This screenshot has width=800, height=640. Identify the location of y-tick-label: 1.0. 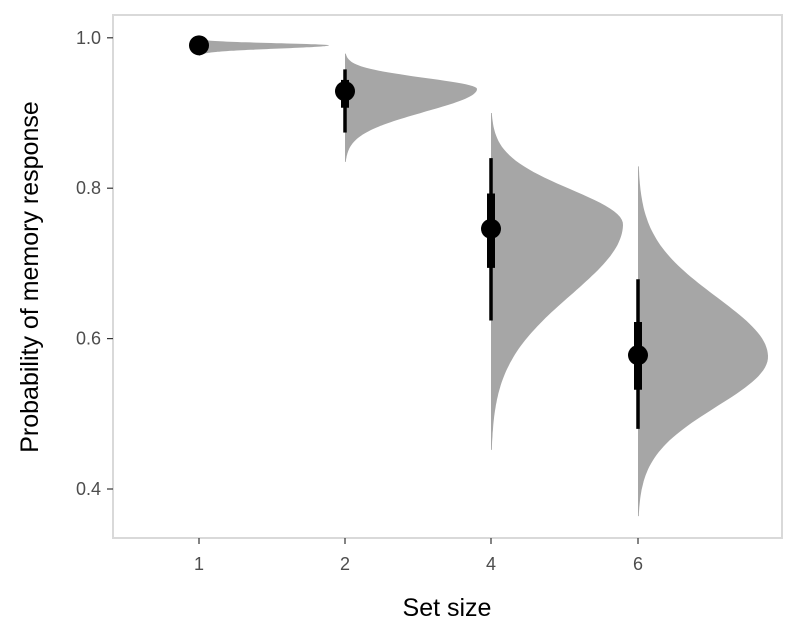
(88, 38).